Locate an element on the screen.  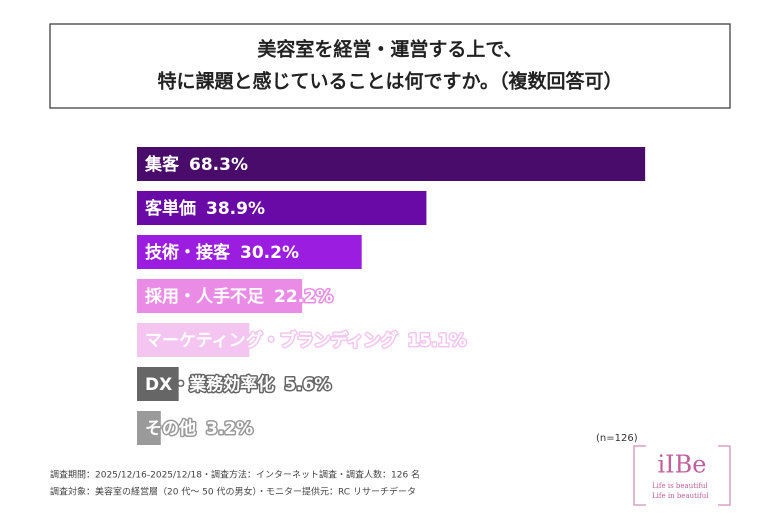
bar-label: DX・業務効率化 5.6% is located at coordinates (238, 384).